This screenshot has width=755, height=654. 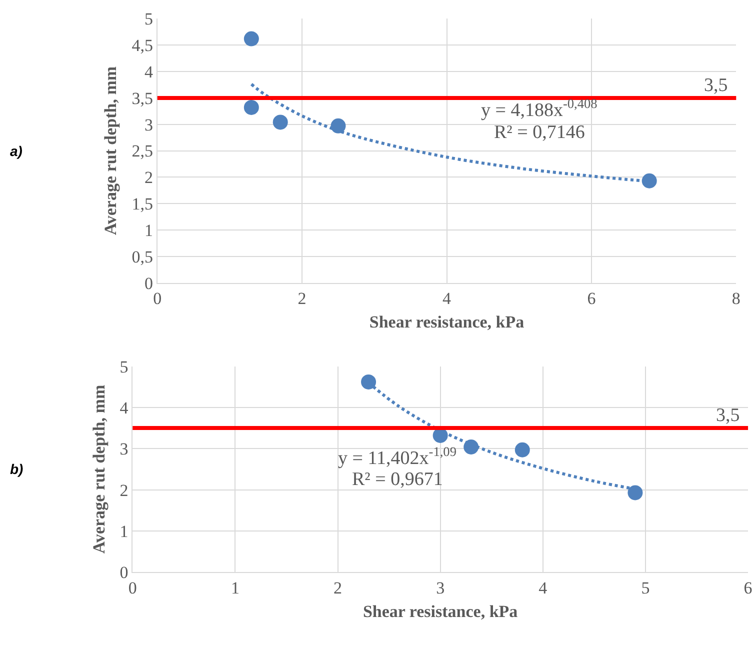 I want to click on x-tick-label: 1, so click(x=235, y=588).